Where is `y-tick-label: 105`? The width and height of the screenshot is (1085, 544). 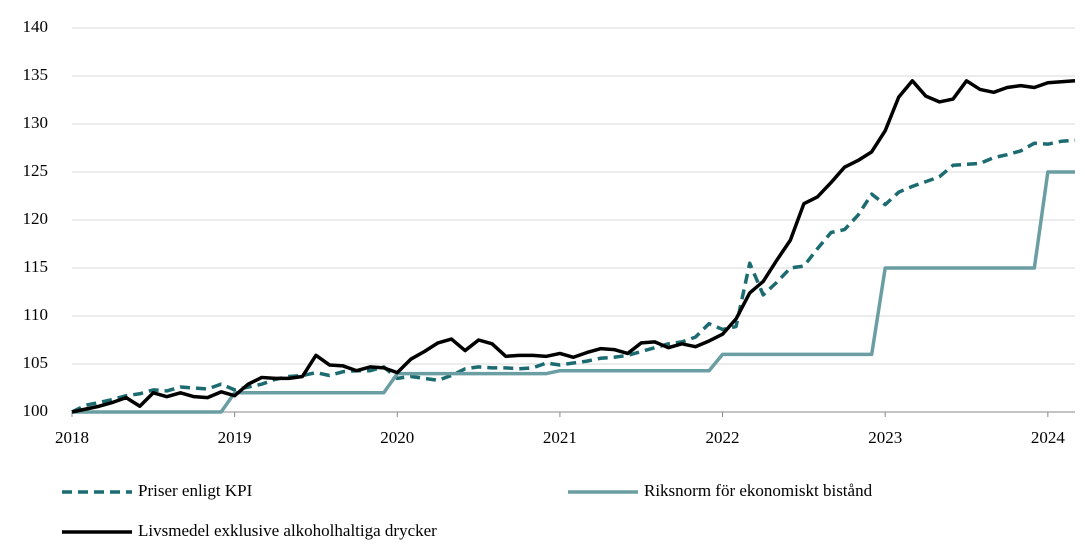
y-tick-label: 105 is located at coordinates (36, 362).